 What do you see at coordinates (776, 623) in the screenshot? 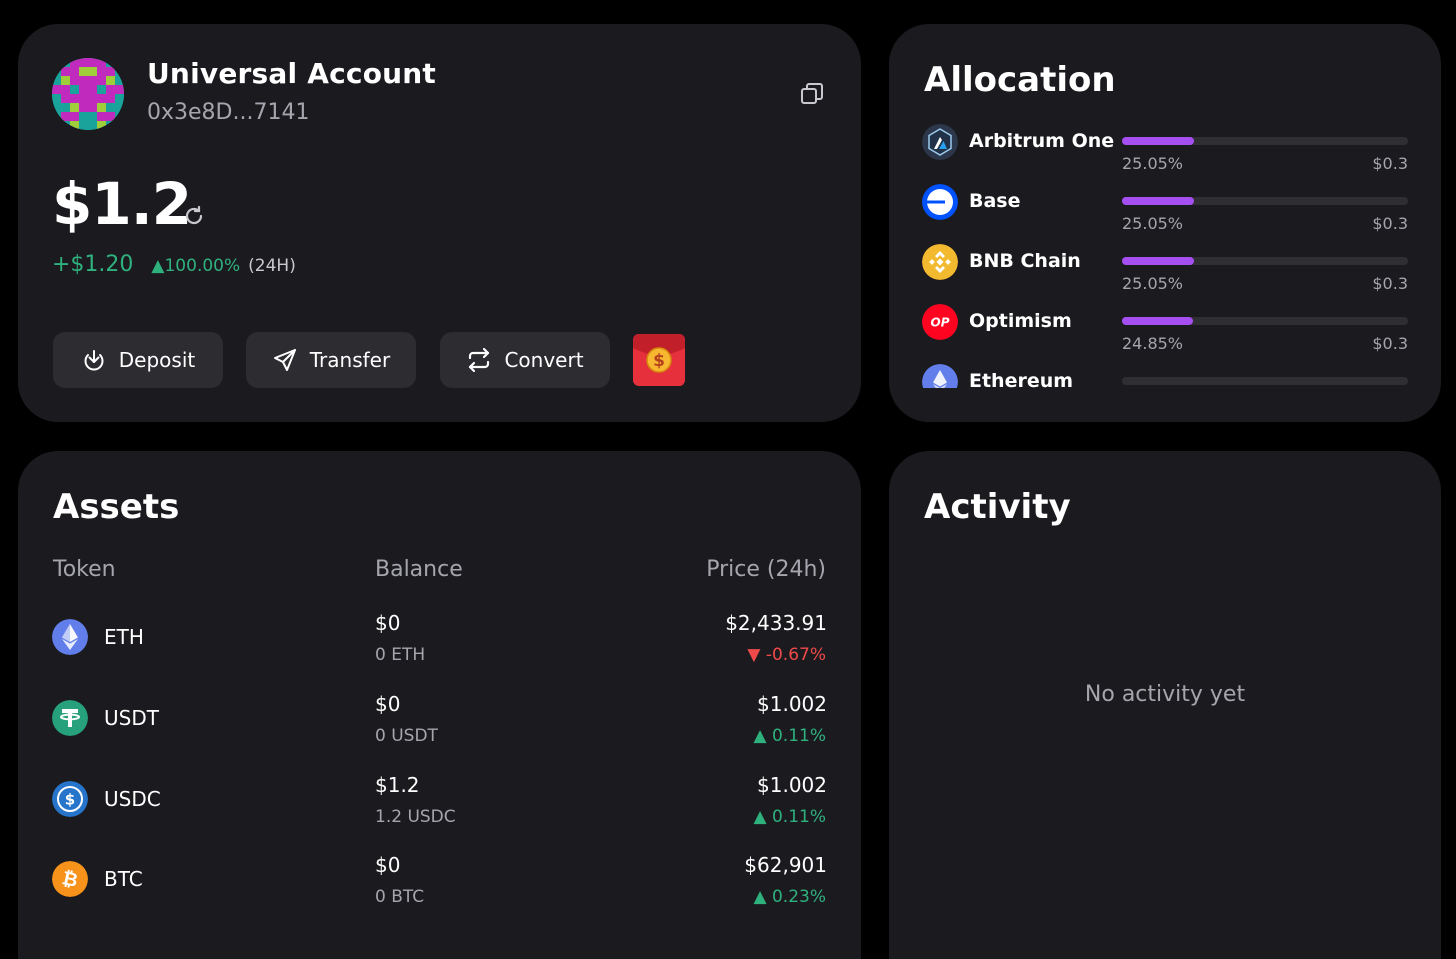
I see `asset-price: $2,433.91` at bounding box center [776, 623].